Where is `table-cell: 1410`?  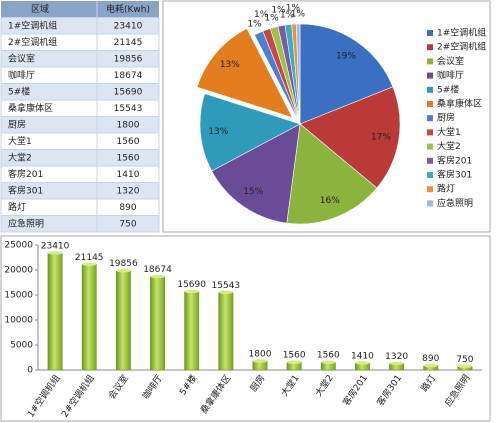 table-cell: 1410 is located at coordinates (128, 175).